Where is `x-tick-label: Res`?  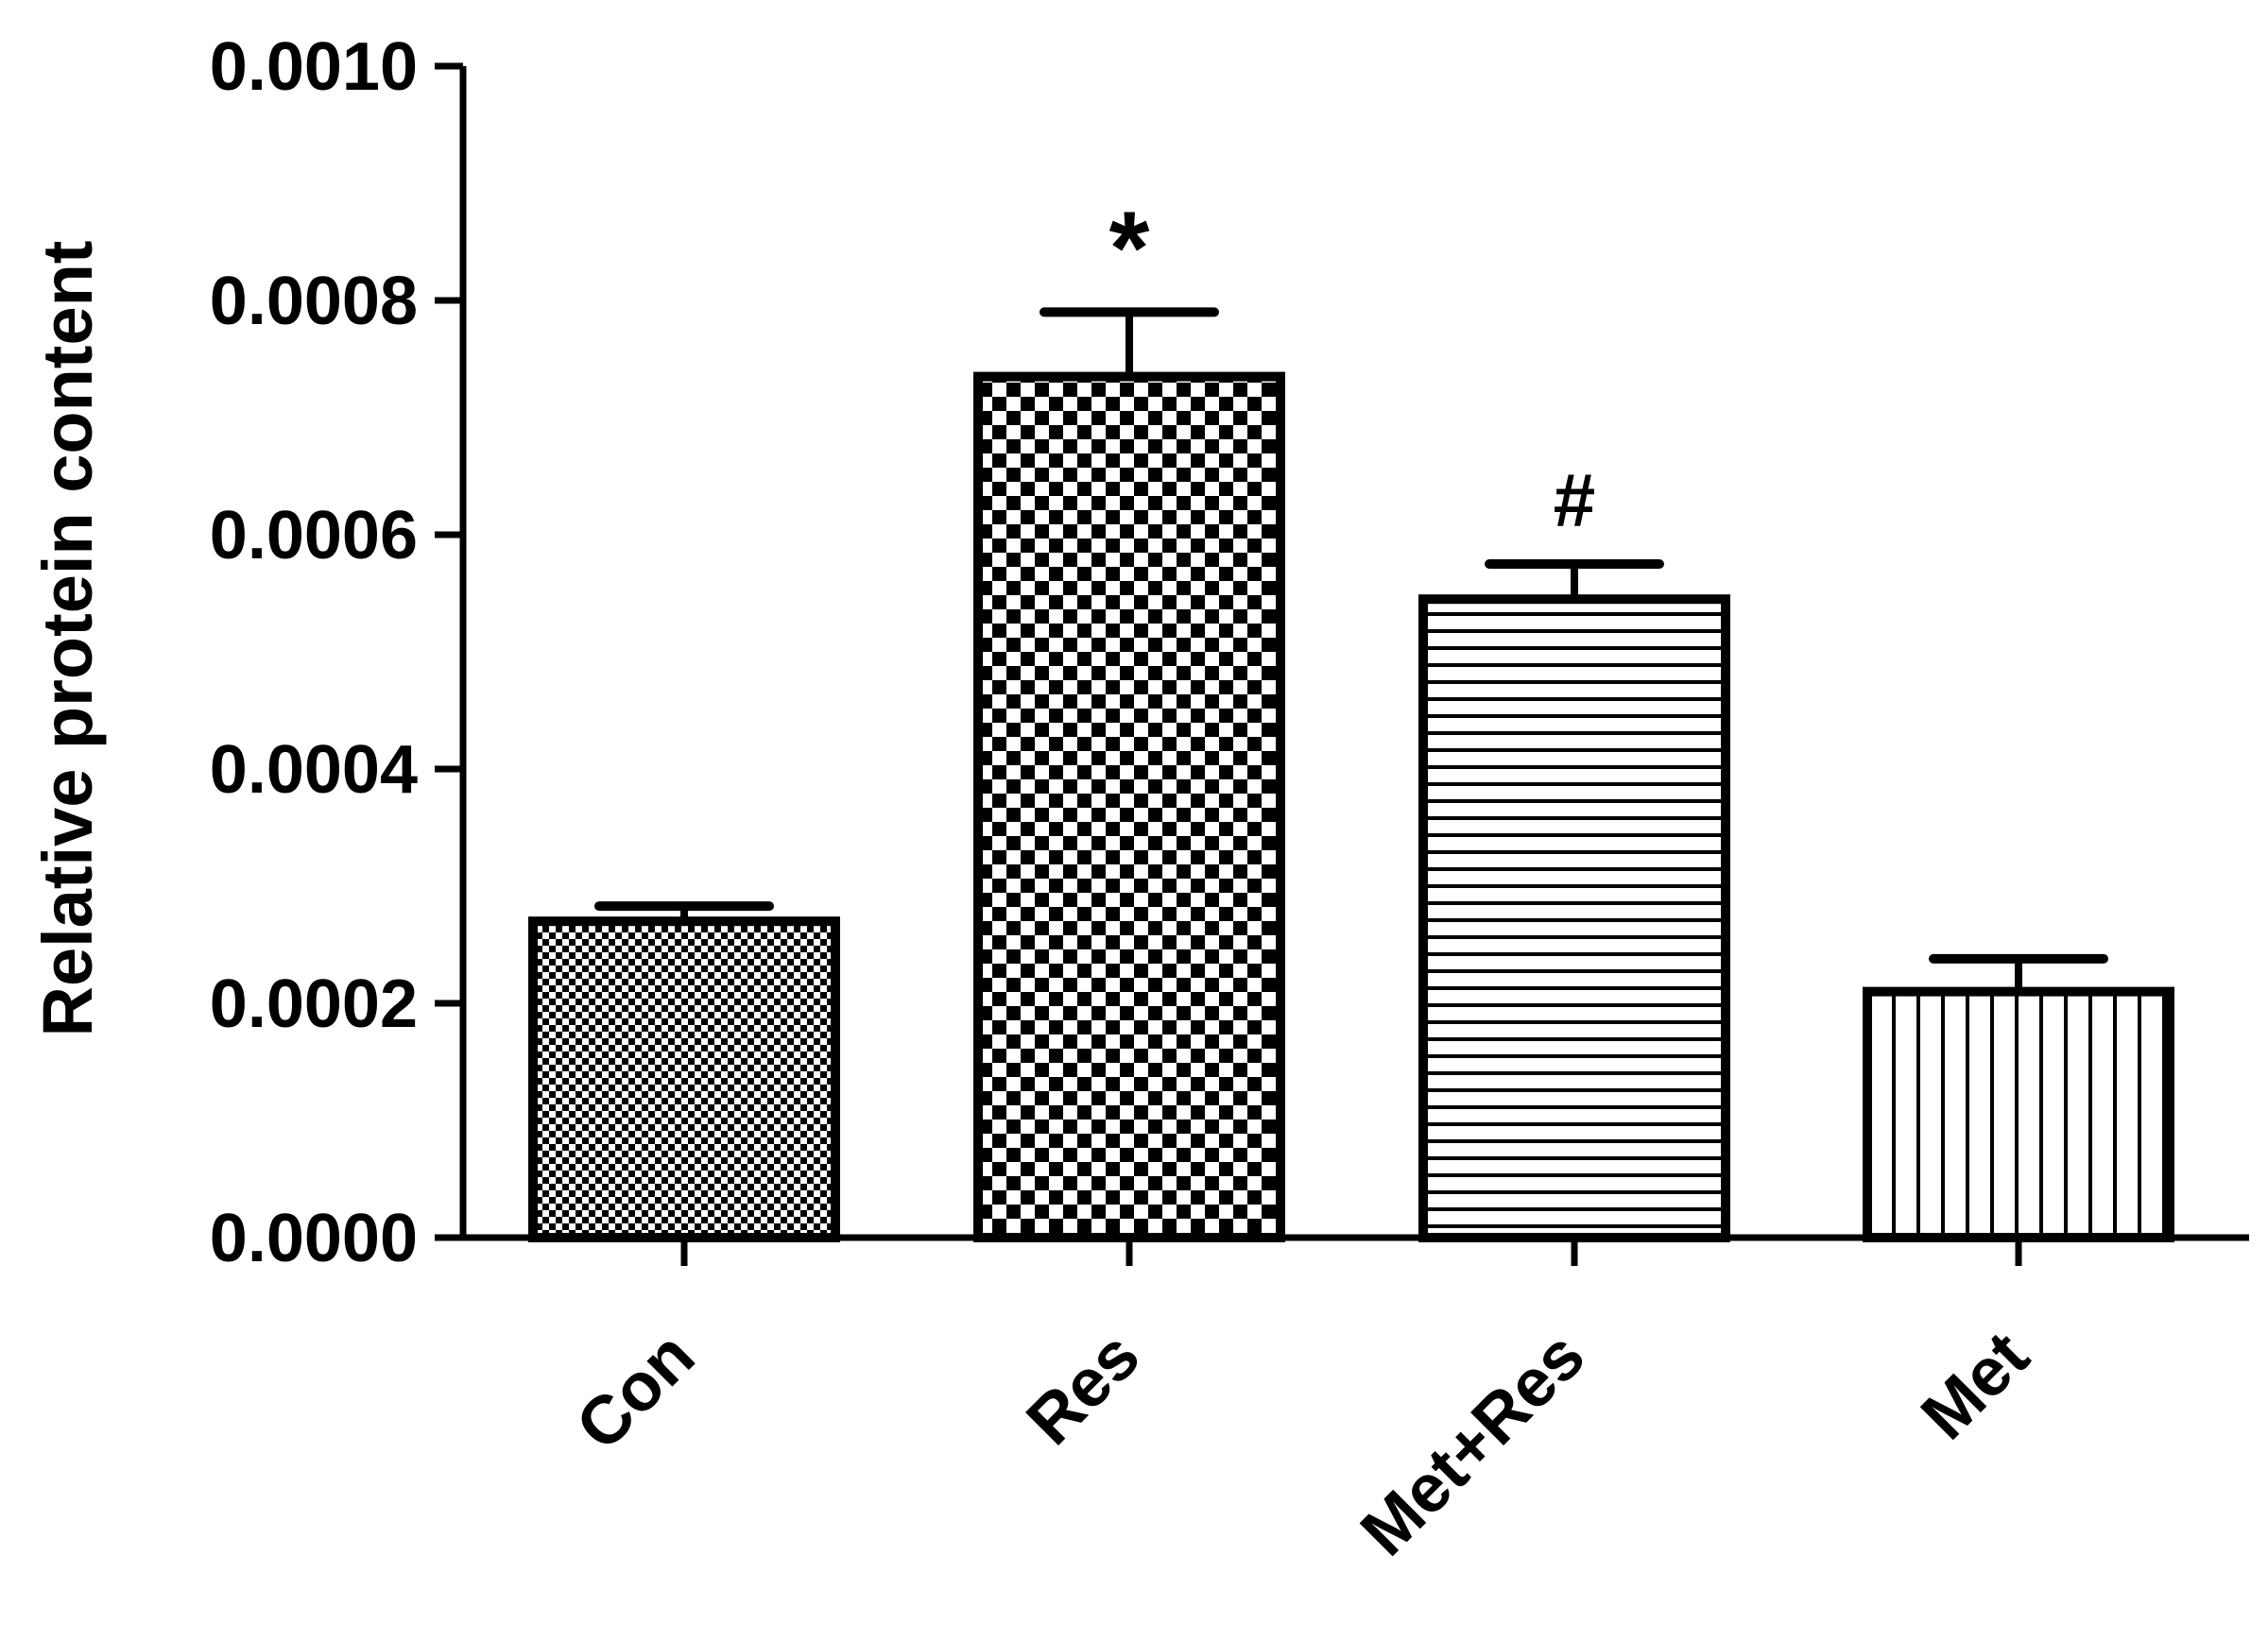
x-tick-label: Res is located at coordinates (1083, 1389).